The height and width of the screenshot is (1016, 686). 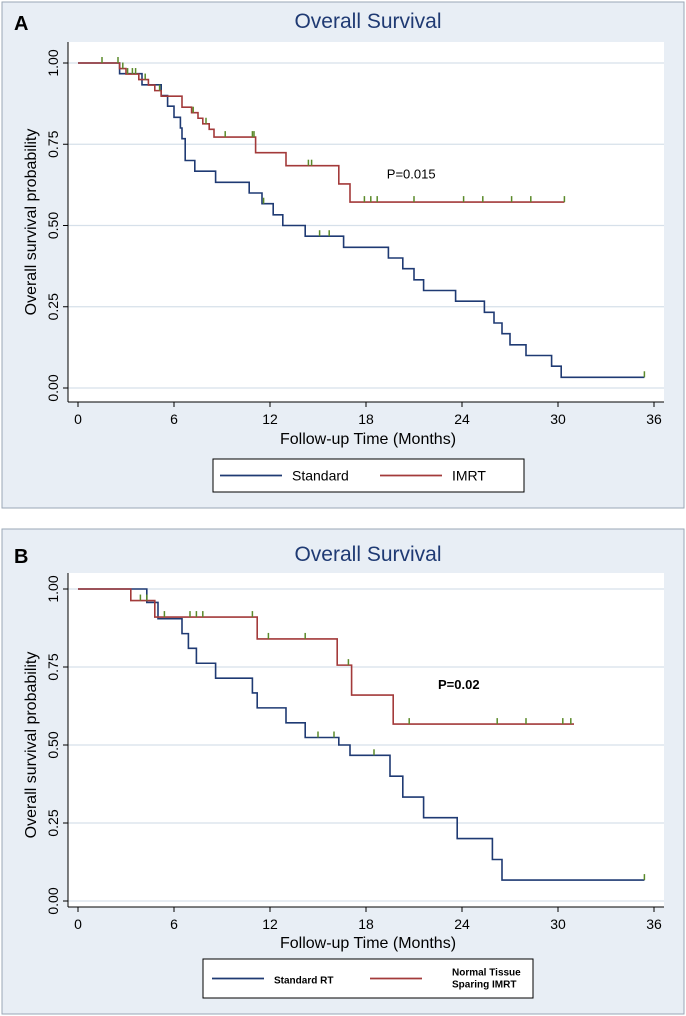 What do you see at coordinates (459, 684) in the screenshot?
I see `p-value-annotation: P=0.02` at bounding box center [459, 684].